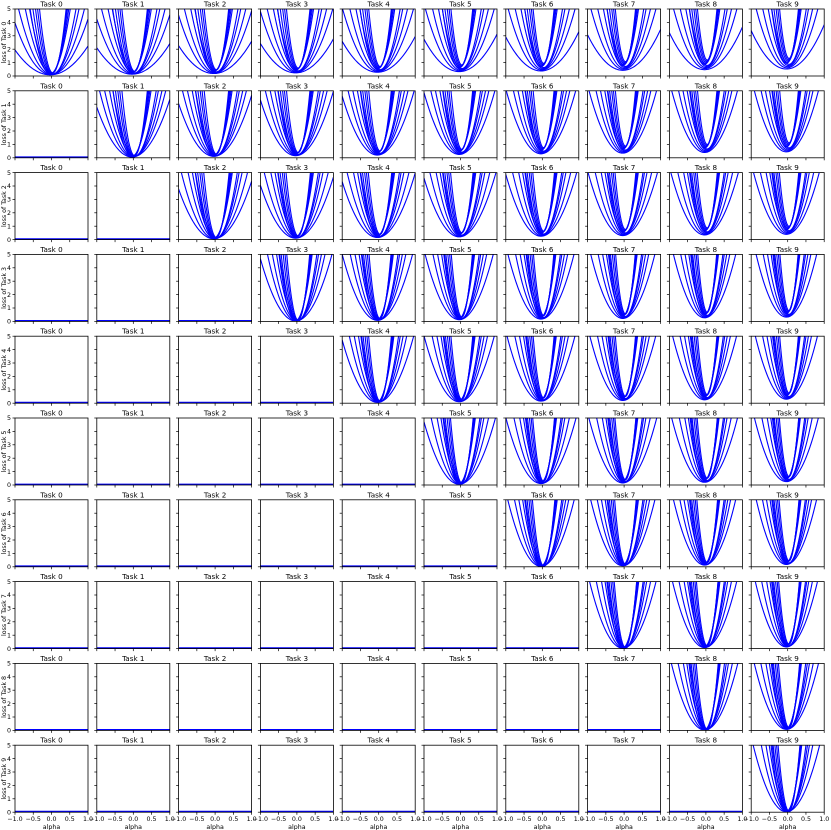  I want to click on subplot-r6-c8: Task 8, so click(704, 530).